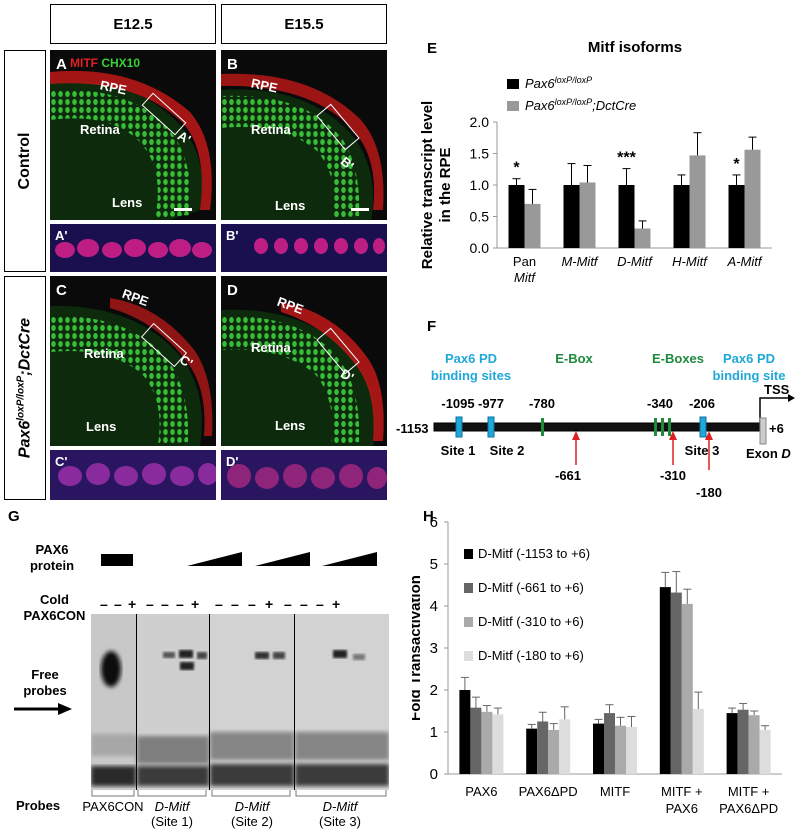  I want to click on pos-label-310: -310, so click(673, 475).